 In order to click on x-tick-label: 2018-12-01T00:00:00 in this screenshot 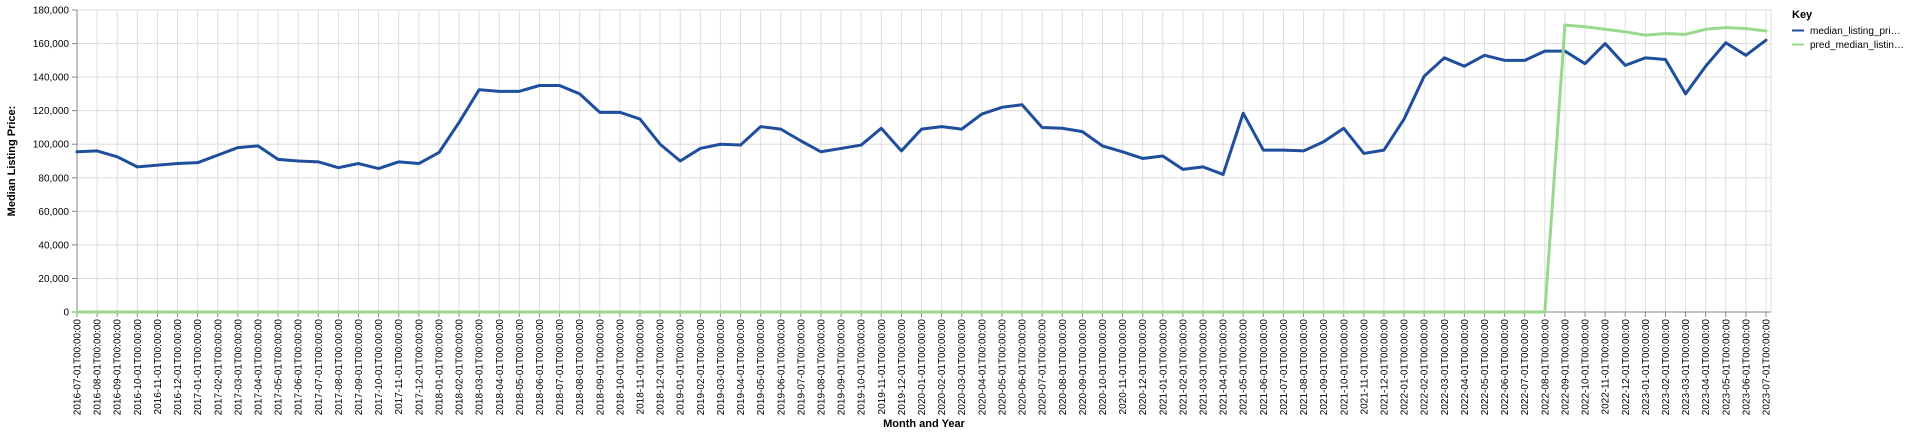, I will do `click(661, 367)`.